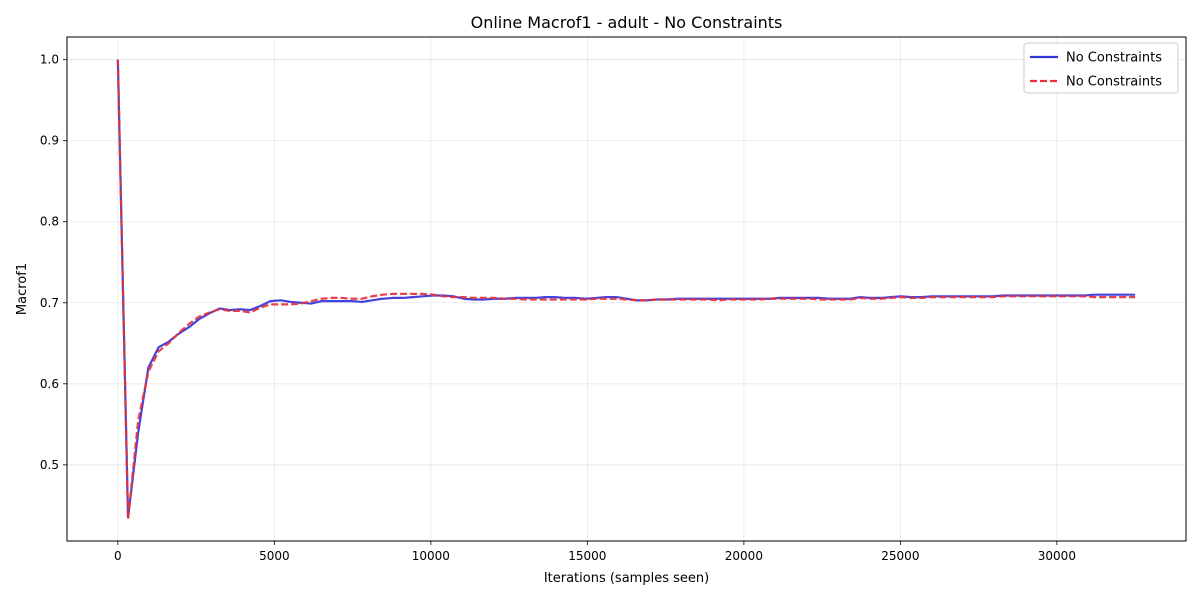  What do you see at coordinates (900, 556) in the screenshot?
I see `x-tick-label: 25000` at bounding box center [900, 556].